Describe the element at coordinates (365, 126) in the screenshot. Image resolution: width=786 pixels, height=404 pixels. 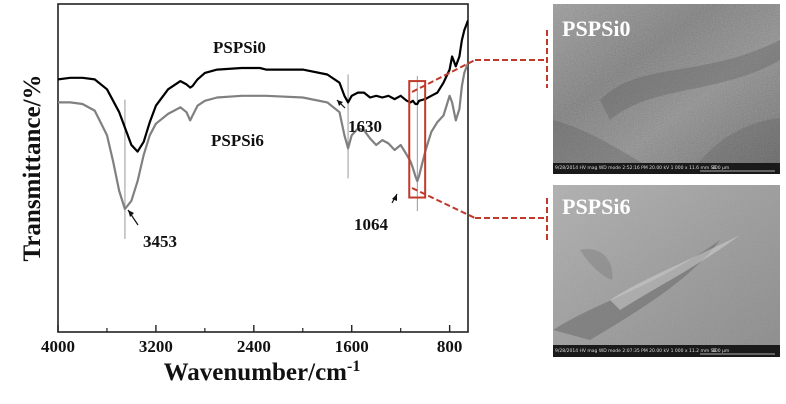
I see `peak-label-1630: 1630` at that location.